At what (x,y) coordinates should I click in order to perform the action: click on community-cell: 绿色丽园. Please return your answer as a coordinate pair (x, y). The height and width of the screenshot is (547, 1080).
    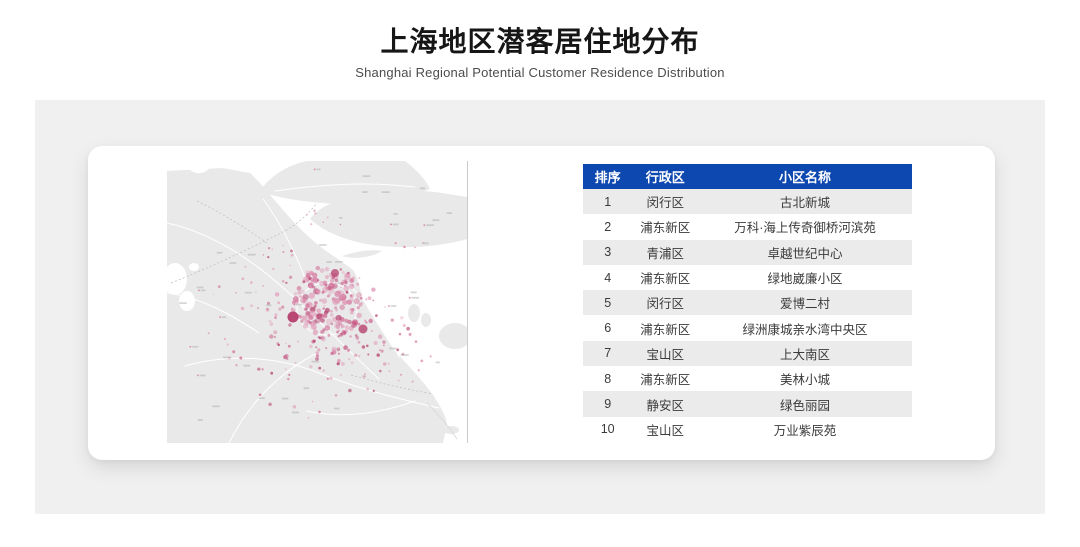
    Looking at the image, I should click on (805, 405).